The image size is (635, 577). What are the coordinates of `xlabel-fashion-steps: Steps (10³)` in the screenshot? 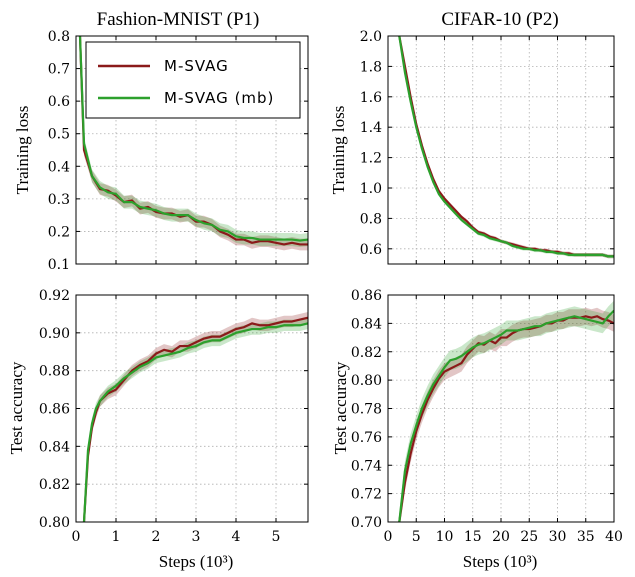 It's located at (196, 561).